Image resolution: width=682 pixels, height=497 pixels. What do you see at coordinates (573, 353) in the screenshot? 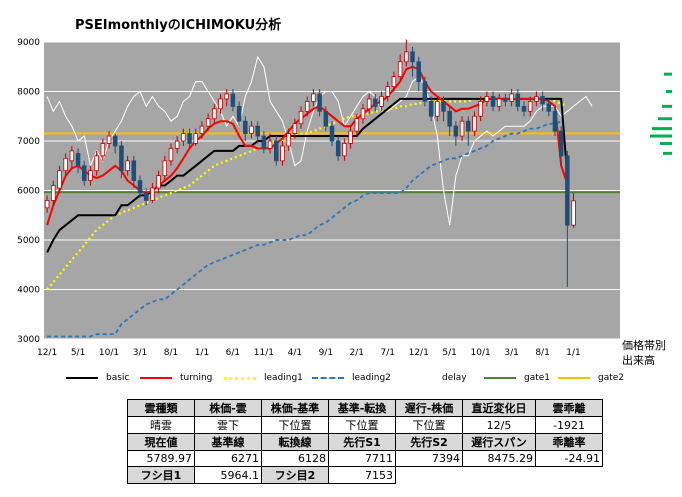
I see `x-tick-label: 1/1` at bounding box center [573, 353].